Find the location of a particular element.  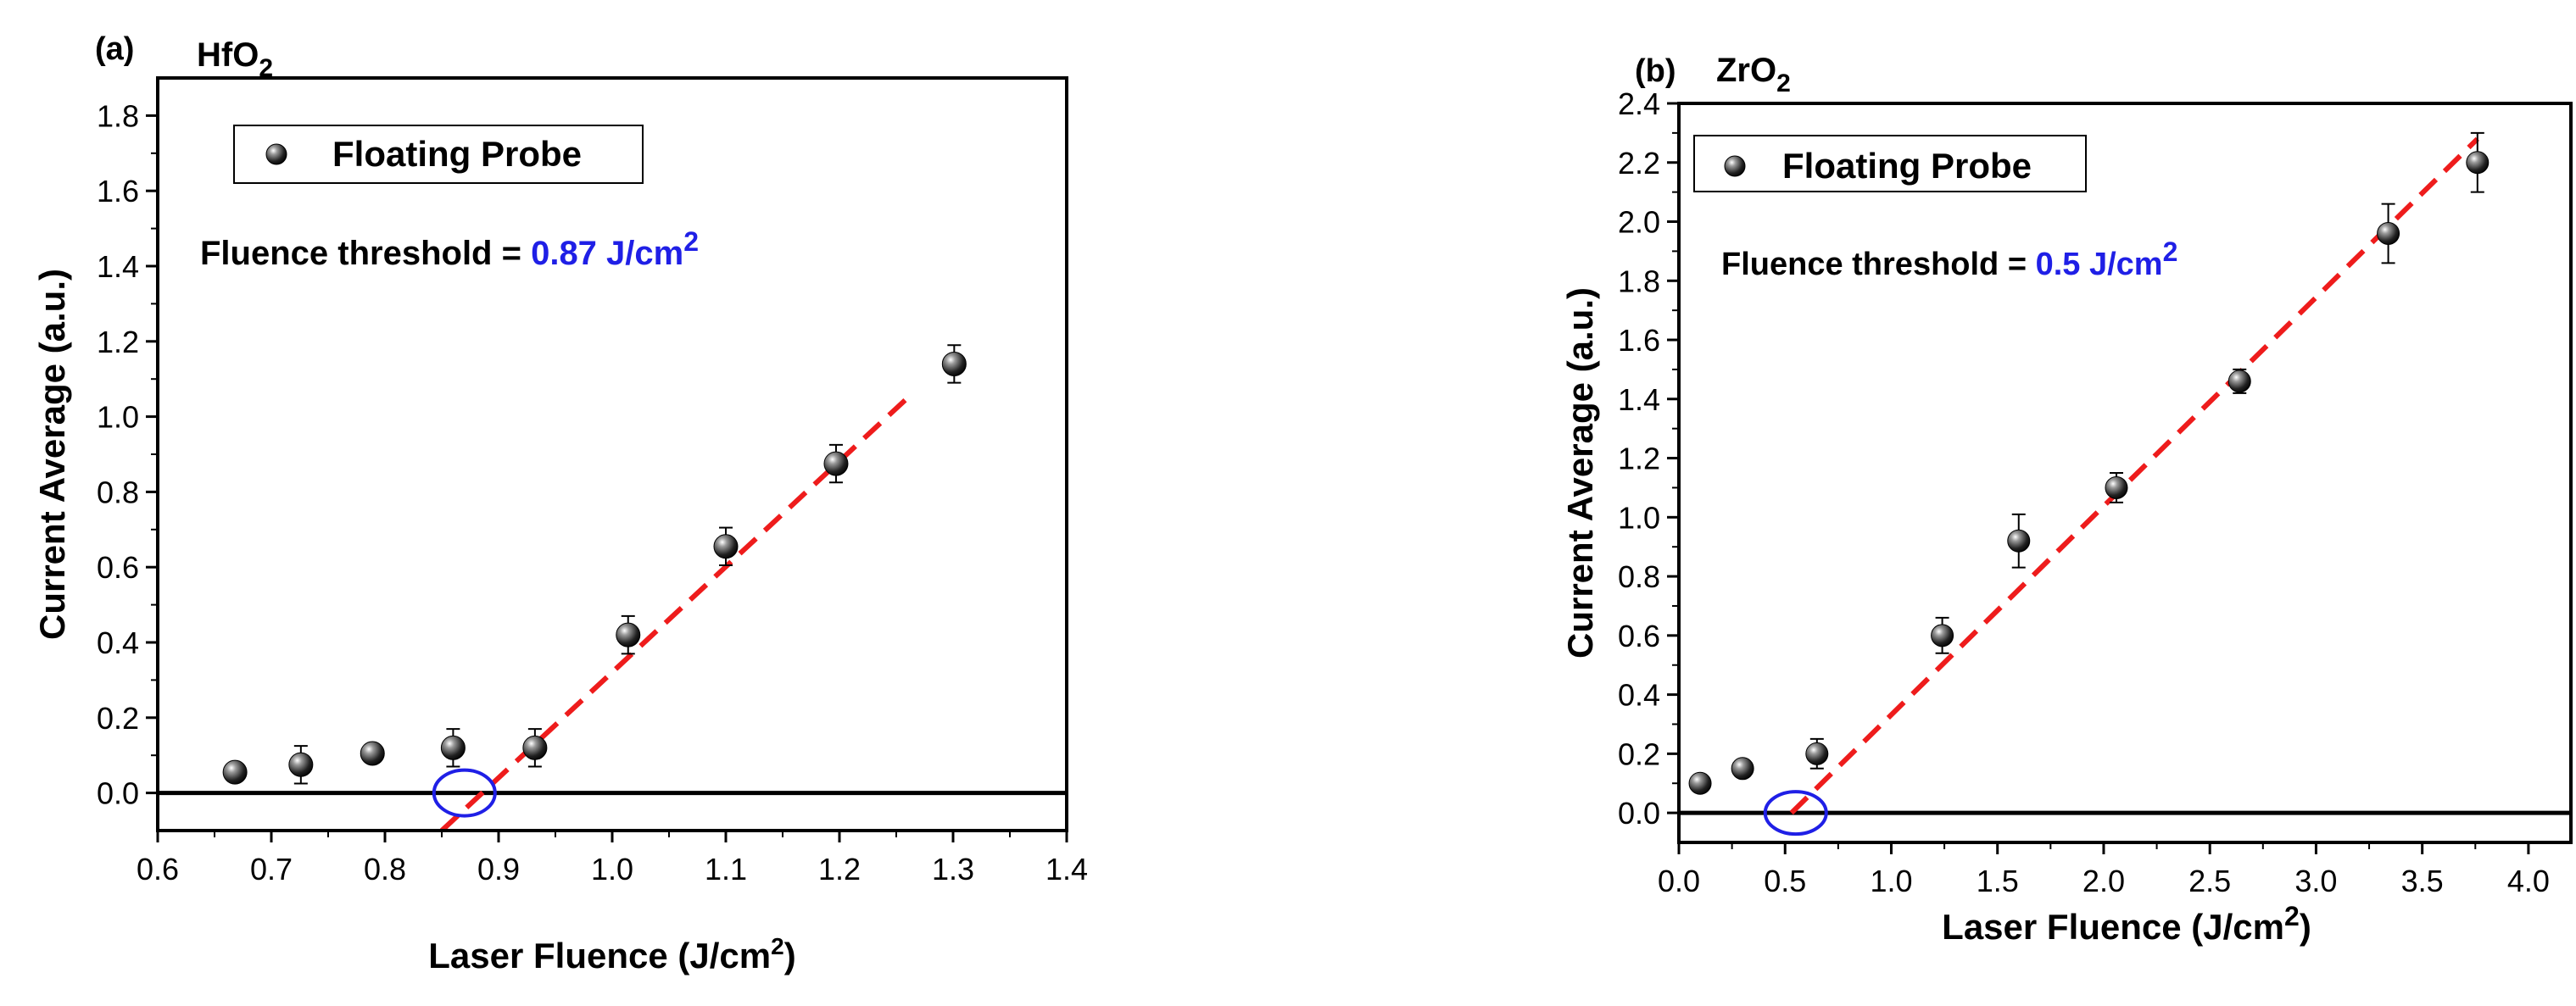

x-tick-label-a: 1.0 is located at coordinates (612, 869).